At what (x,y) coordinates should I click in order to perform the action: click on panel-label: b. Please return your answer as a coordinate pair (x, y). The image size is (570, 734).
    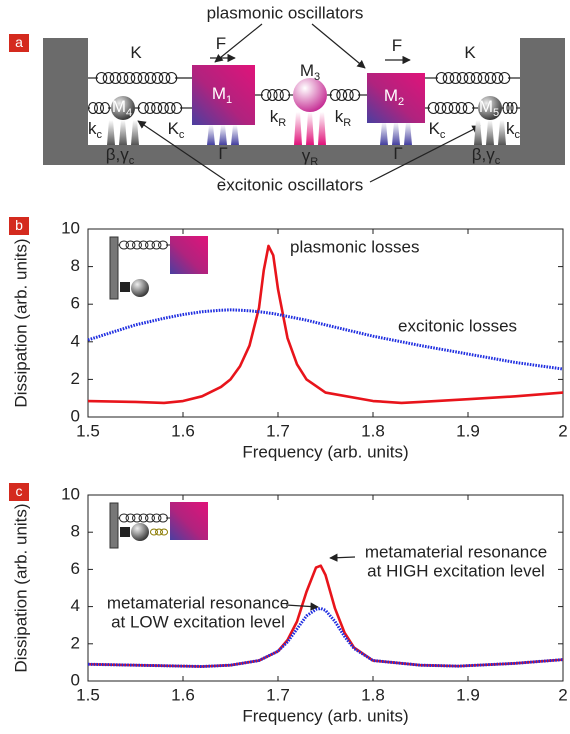
    Looking at the image, I should click on (19, 225).